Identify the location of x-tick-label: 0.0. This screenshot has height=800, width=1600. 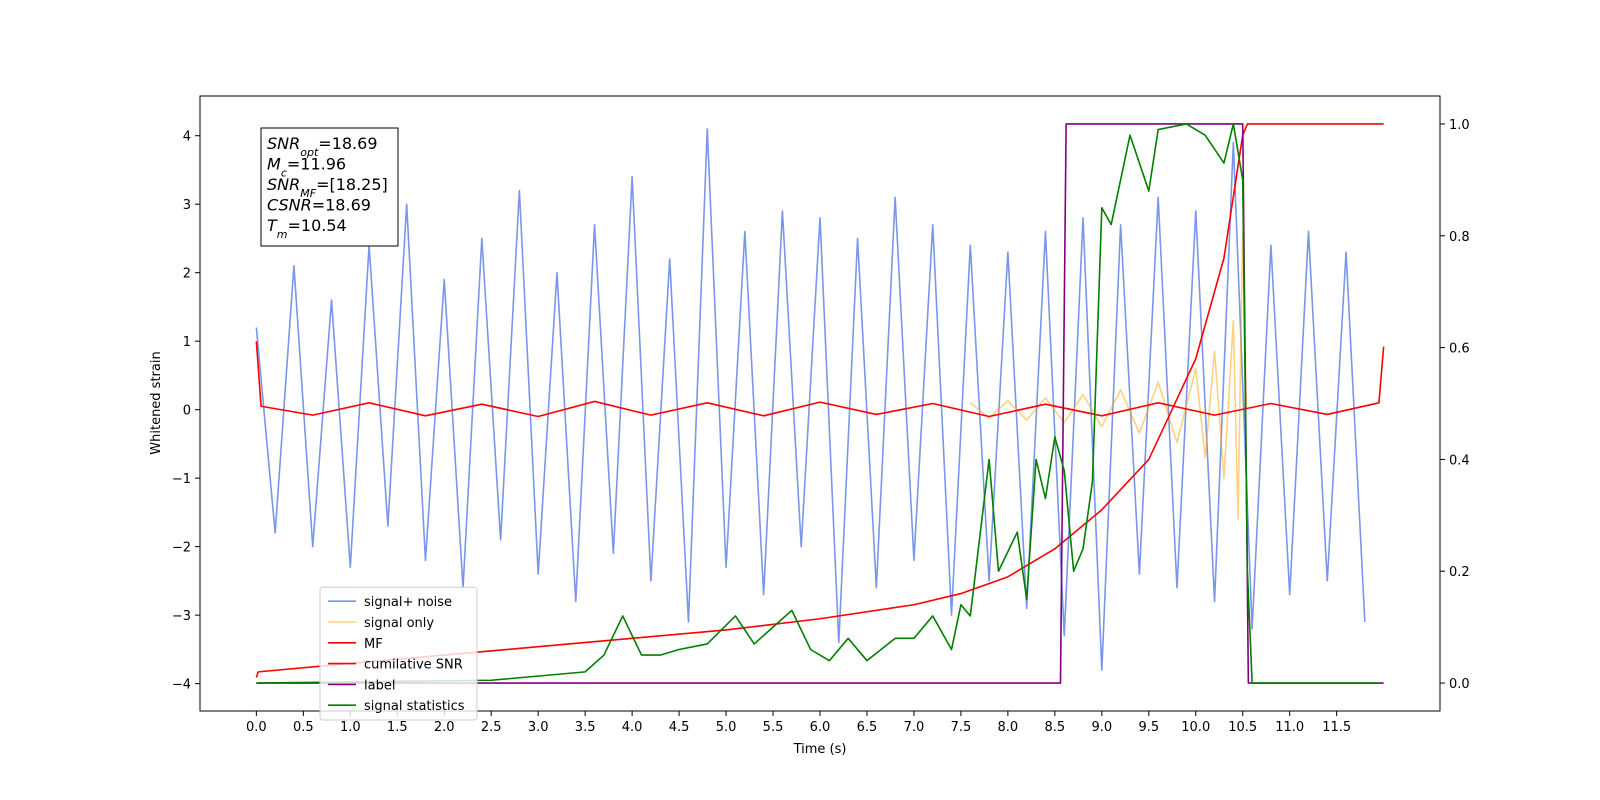
(256, 727).